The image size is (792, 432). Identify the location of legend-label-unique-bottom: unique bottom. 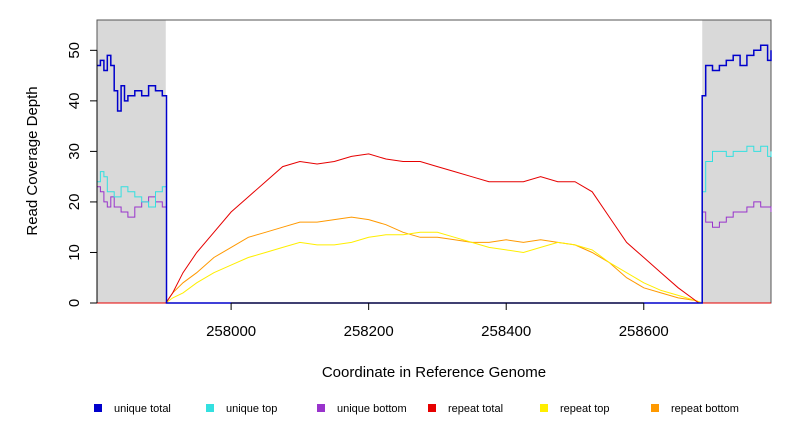
(372, 409).